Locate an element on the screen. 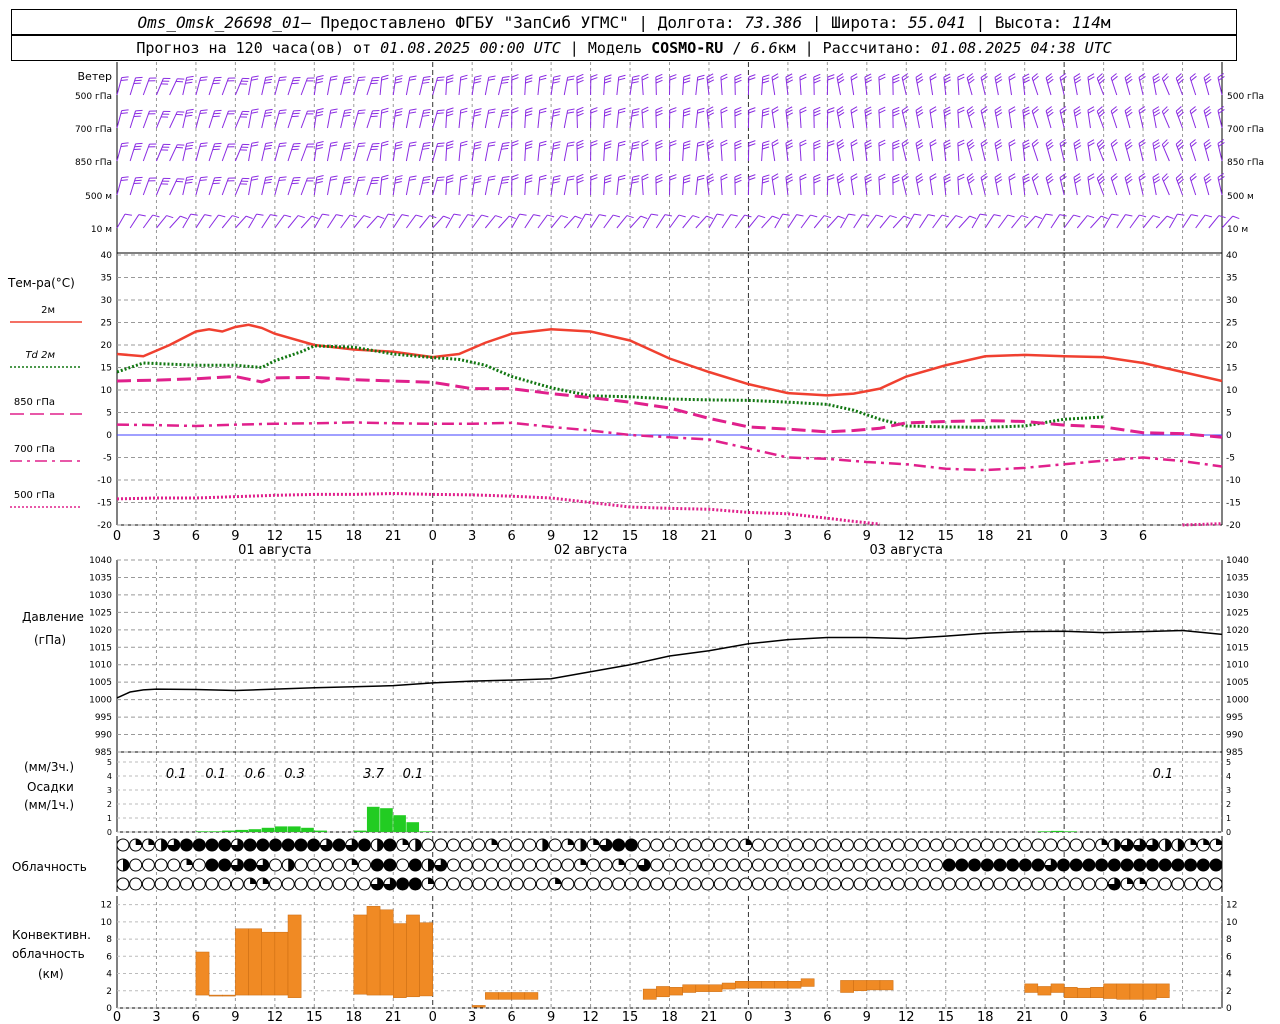 This screenshot has height=1024, width=1280. press-ytick: 1030 is located at coordinates (100, 596).